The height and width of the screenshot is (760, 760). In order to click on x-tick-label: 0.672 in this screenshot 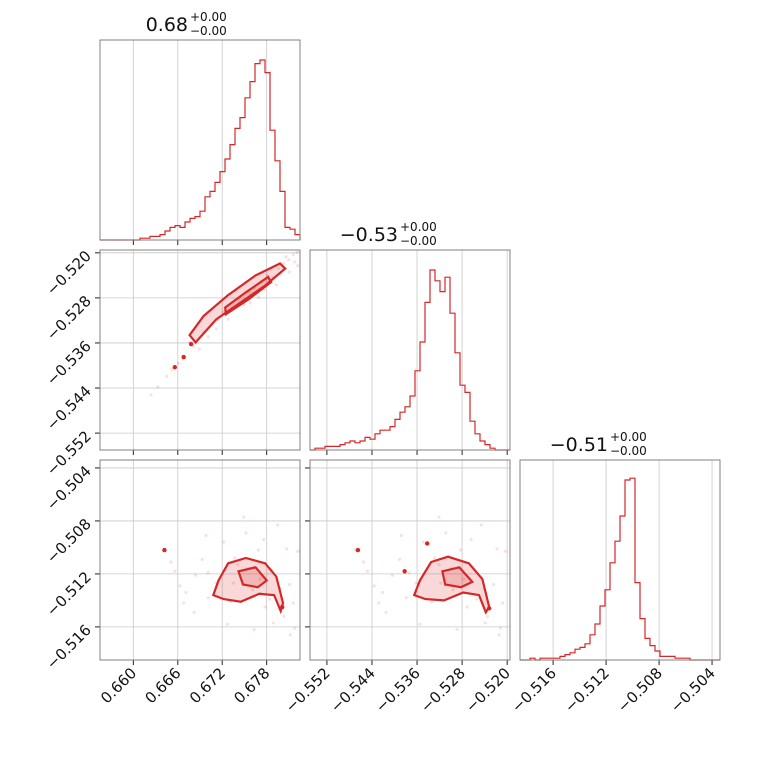, I will do `click(207, 685)`.